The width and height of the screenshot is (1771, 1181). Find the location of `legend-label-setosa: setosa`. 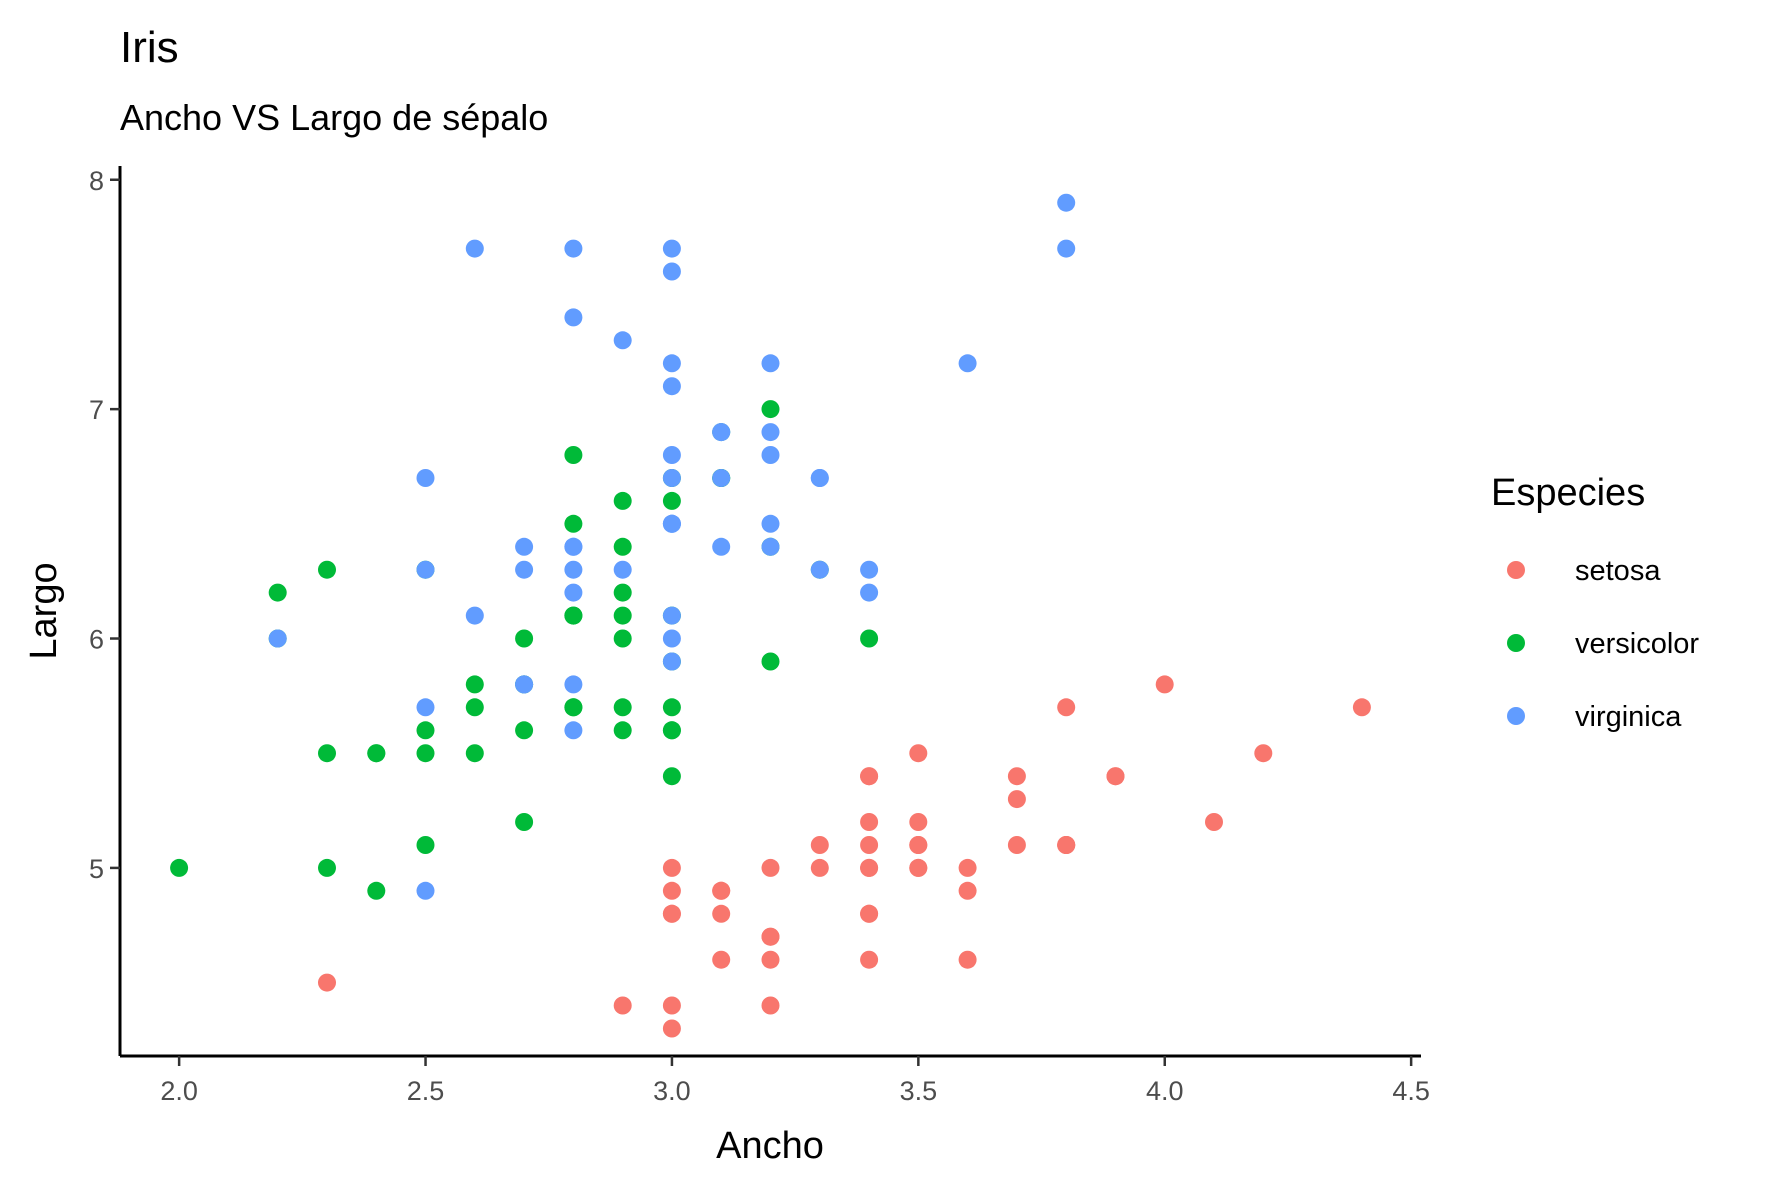

legend-label-setosa: setosa is located at coordinates (1618, 571).